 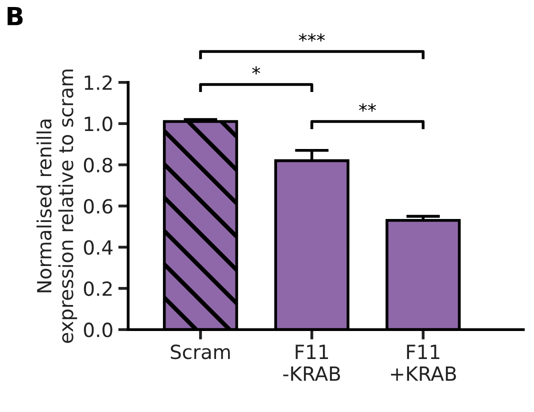 What do you see at coordinates (311, 362) in the screenshot?
I see `x-tick-label: F11 -KRAB` at bounding box center [311, 362].